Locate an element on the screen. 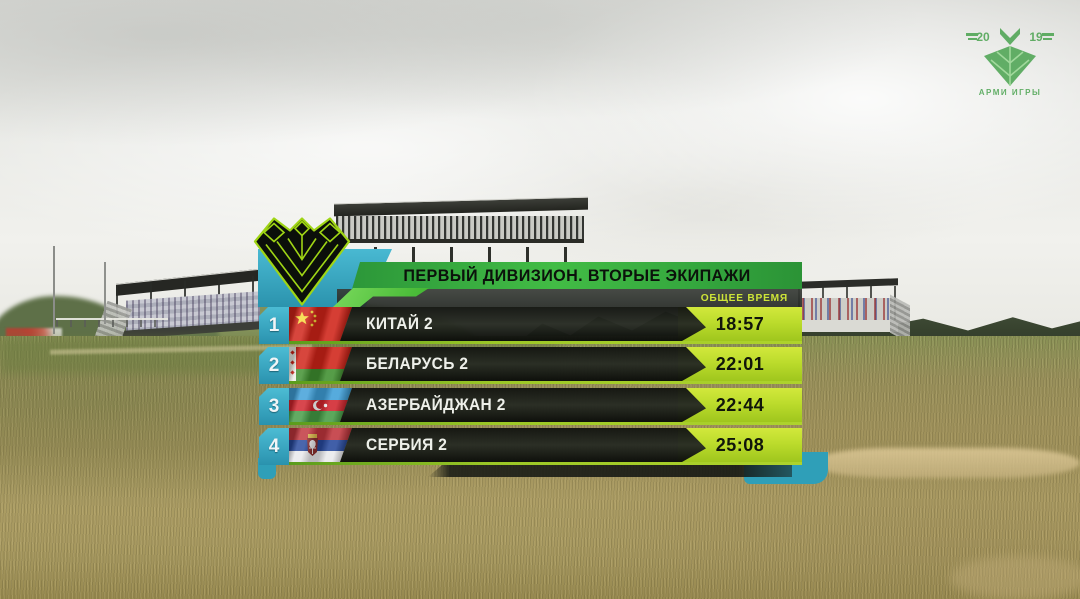 This screenshot has height=599, width=1080. belarus-flag-icon is located at coordinates (320, 364).